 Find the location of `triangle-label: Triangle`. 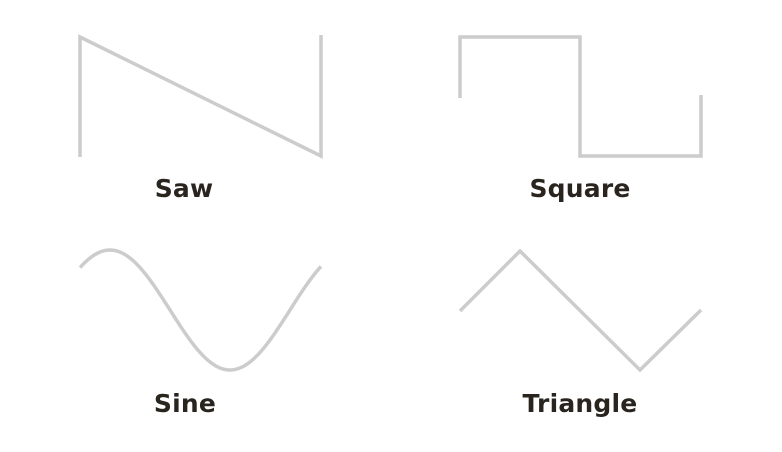

triangle-label: Triangle is located at coordinates (580, 403).